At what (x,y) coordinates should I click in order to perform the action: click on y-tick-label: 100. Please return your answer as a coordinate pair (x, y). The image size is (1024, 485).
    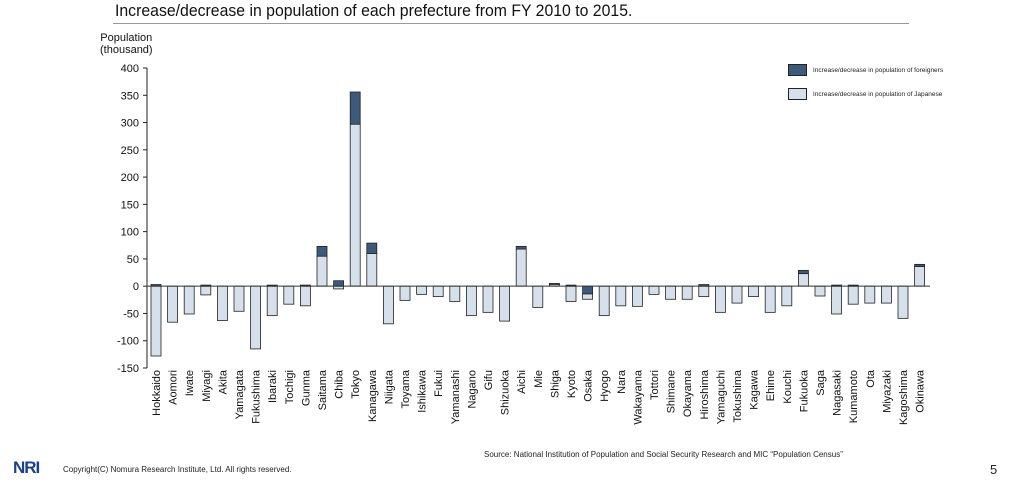
    Looking at the image, I should click on (130, 233).